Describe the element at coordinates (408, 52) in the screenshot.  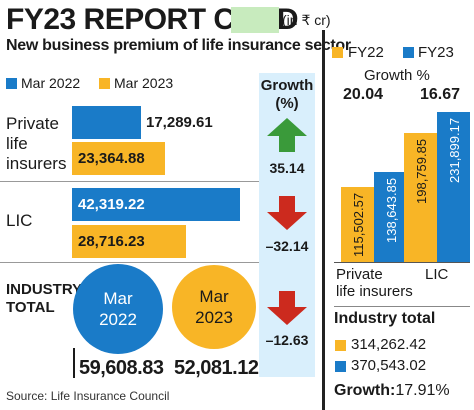
I see `rp-legend-swatch-fy23` at that location.